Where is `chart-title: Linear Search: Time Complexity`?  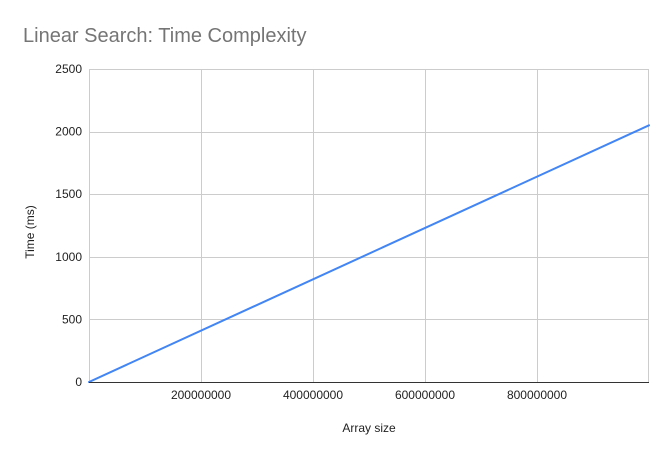
chart-title: Linear Search: Time Complexity is located at coordinates (164, 36).